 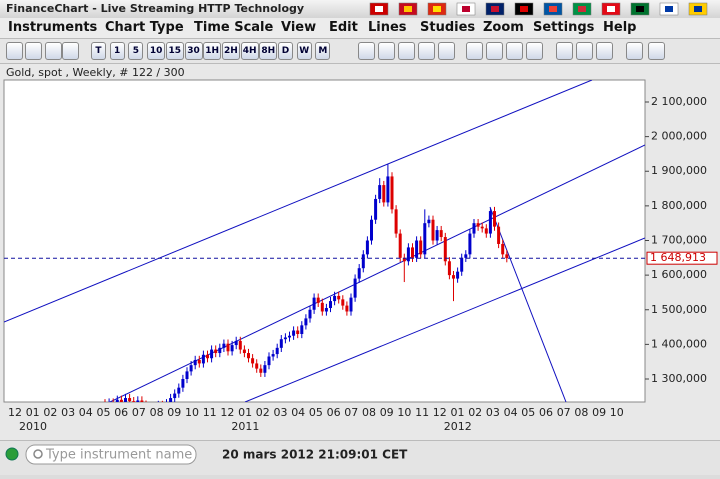 I want to click on timeframe-button: 2H, so click(x=230, y=51).